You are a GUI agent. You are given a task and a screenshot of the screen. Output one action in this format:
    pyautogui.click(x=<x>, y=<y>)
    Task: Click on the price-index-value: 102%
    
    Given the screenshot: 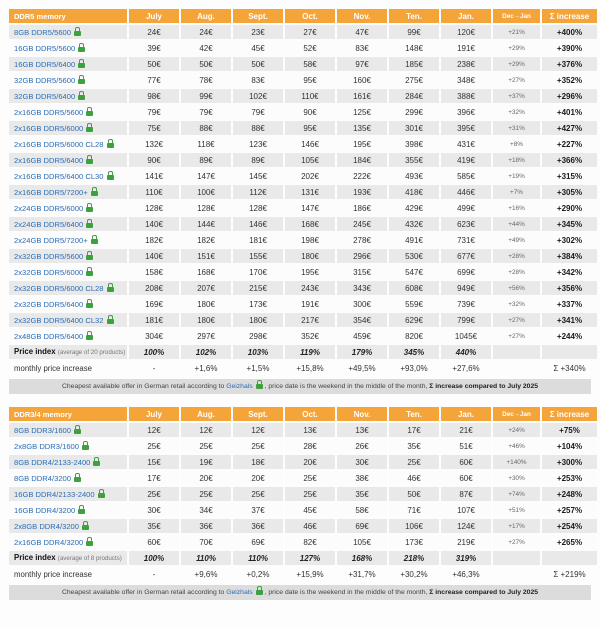 What is the action you would take?
    pyautogui.click(x=206, y=352)
    